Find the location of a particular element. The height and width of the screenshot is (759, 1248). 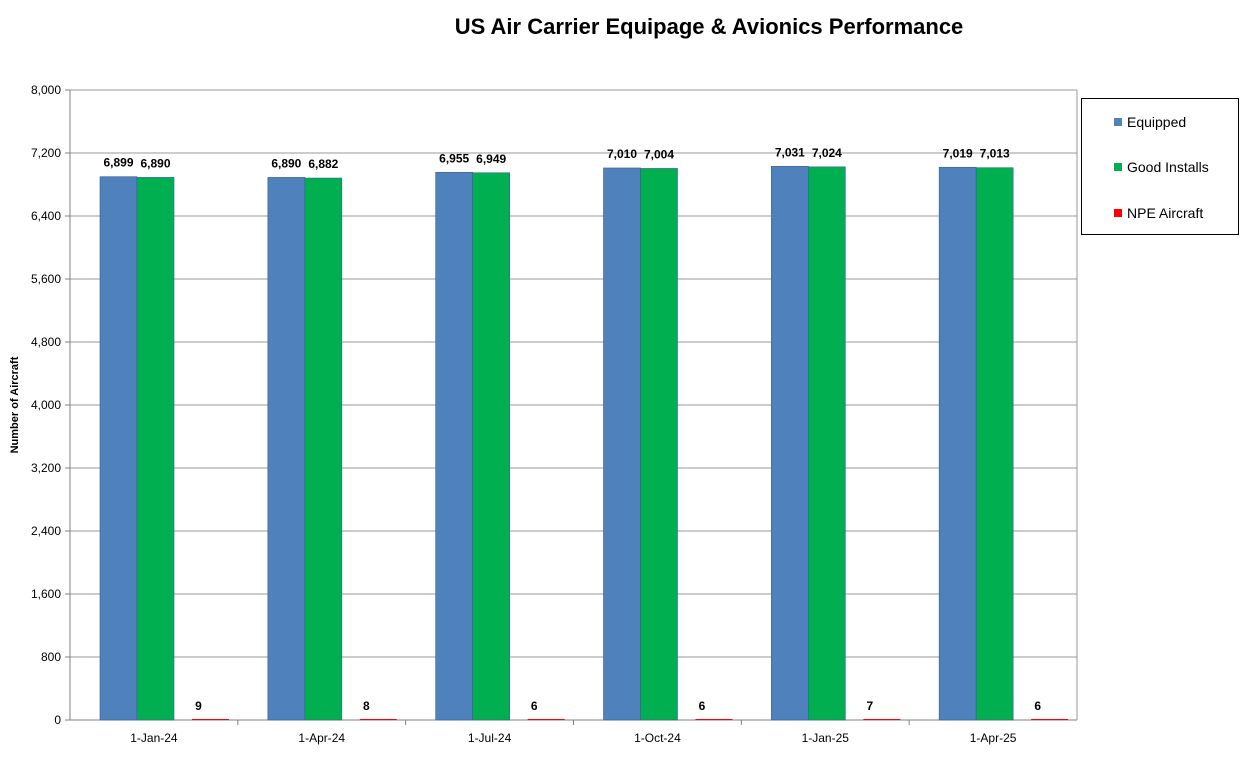

legend-label-npe-aircraft: NPE Aircraft is located at coordinates (1165, 213).